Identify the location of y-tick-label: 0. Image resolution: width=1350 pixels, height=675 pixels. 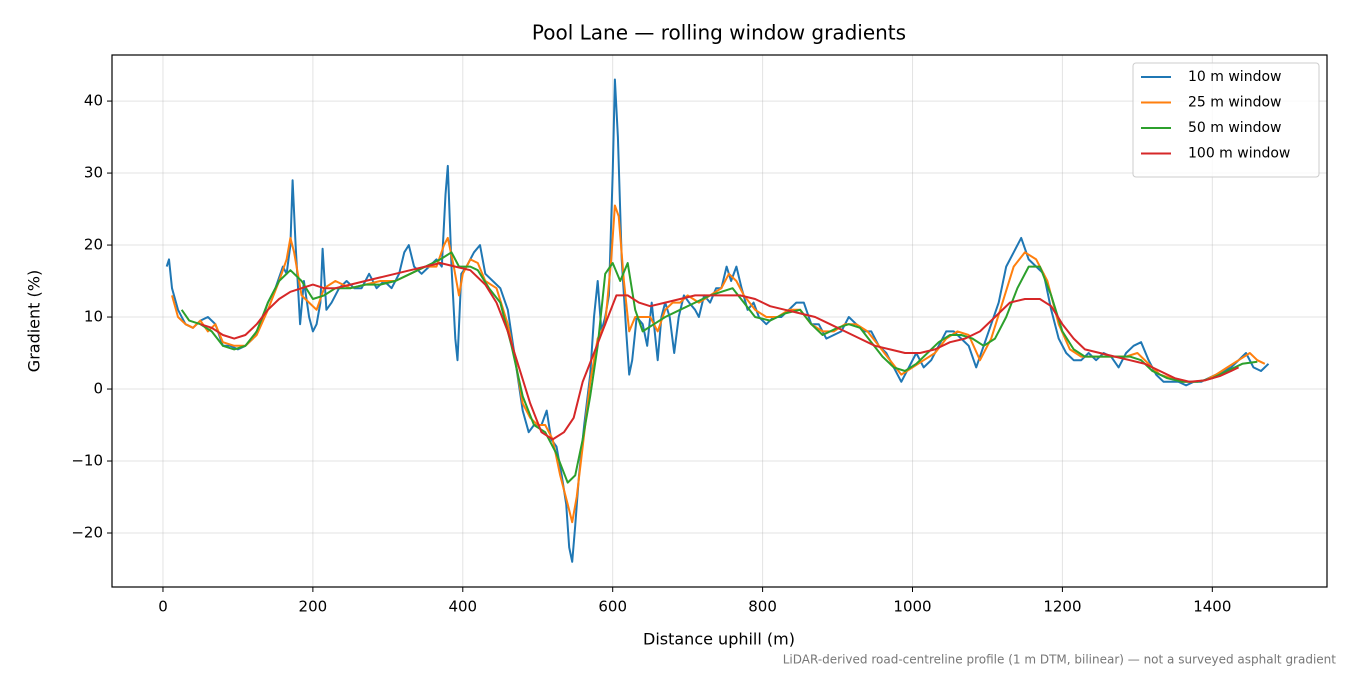
(98, 389).